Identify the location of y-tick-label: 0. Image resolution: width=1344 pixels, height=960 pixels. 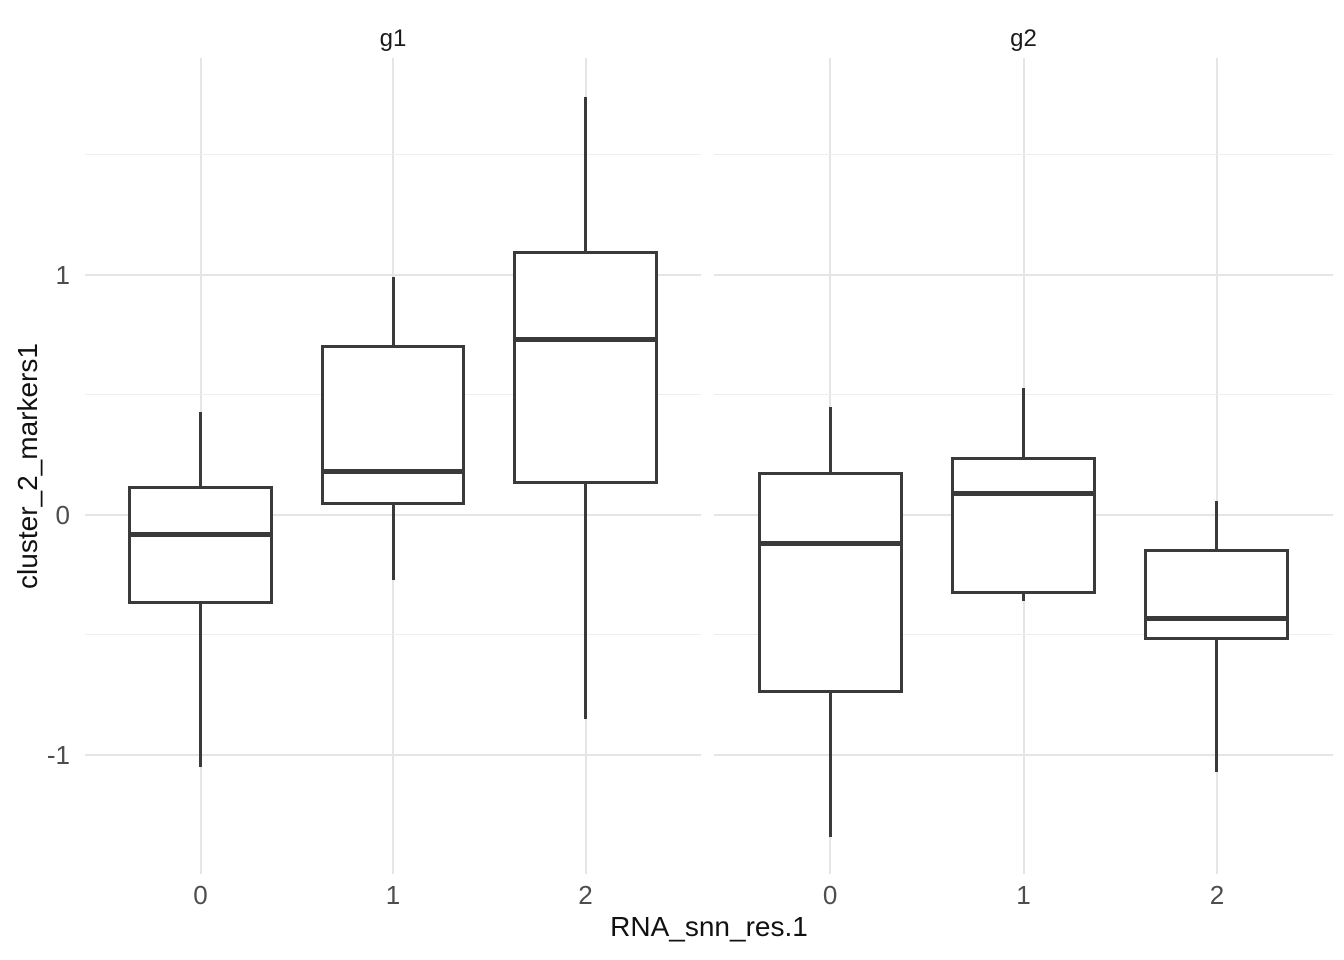
(62, 514).